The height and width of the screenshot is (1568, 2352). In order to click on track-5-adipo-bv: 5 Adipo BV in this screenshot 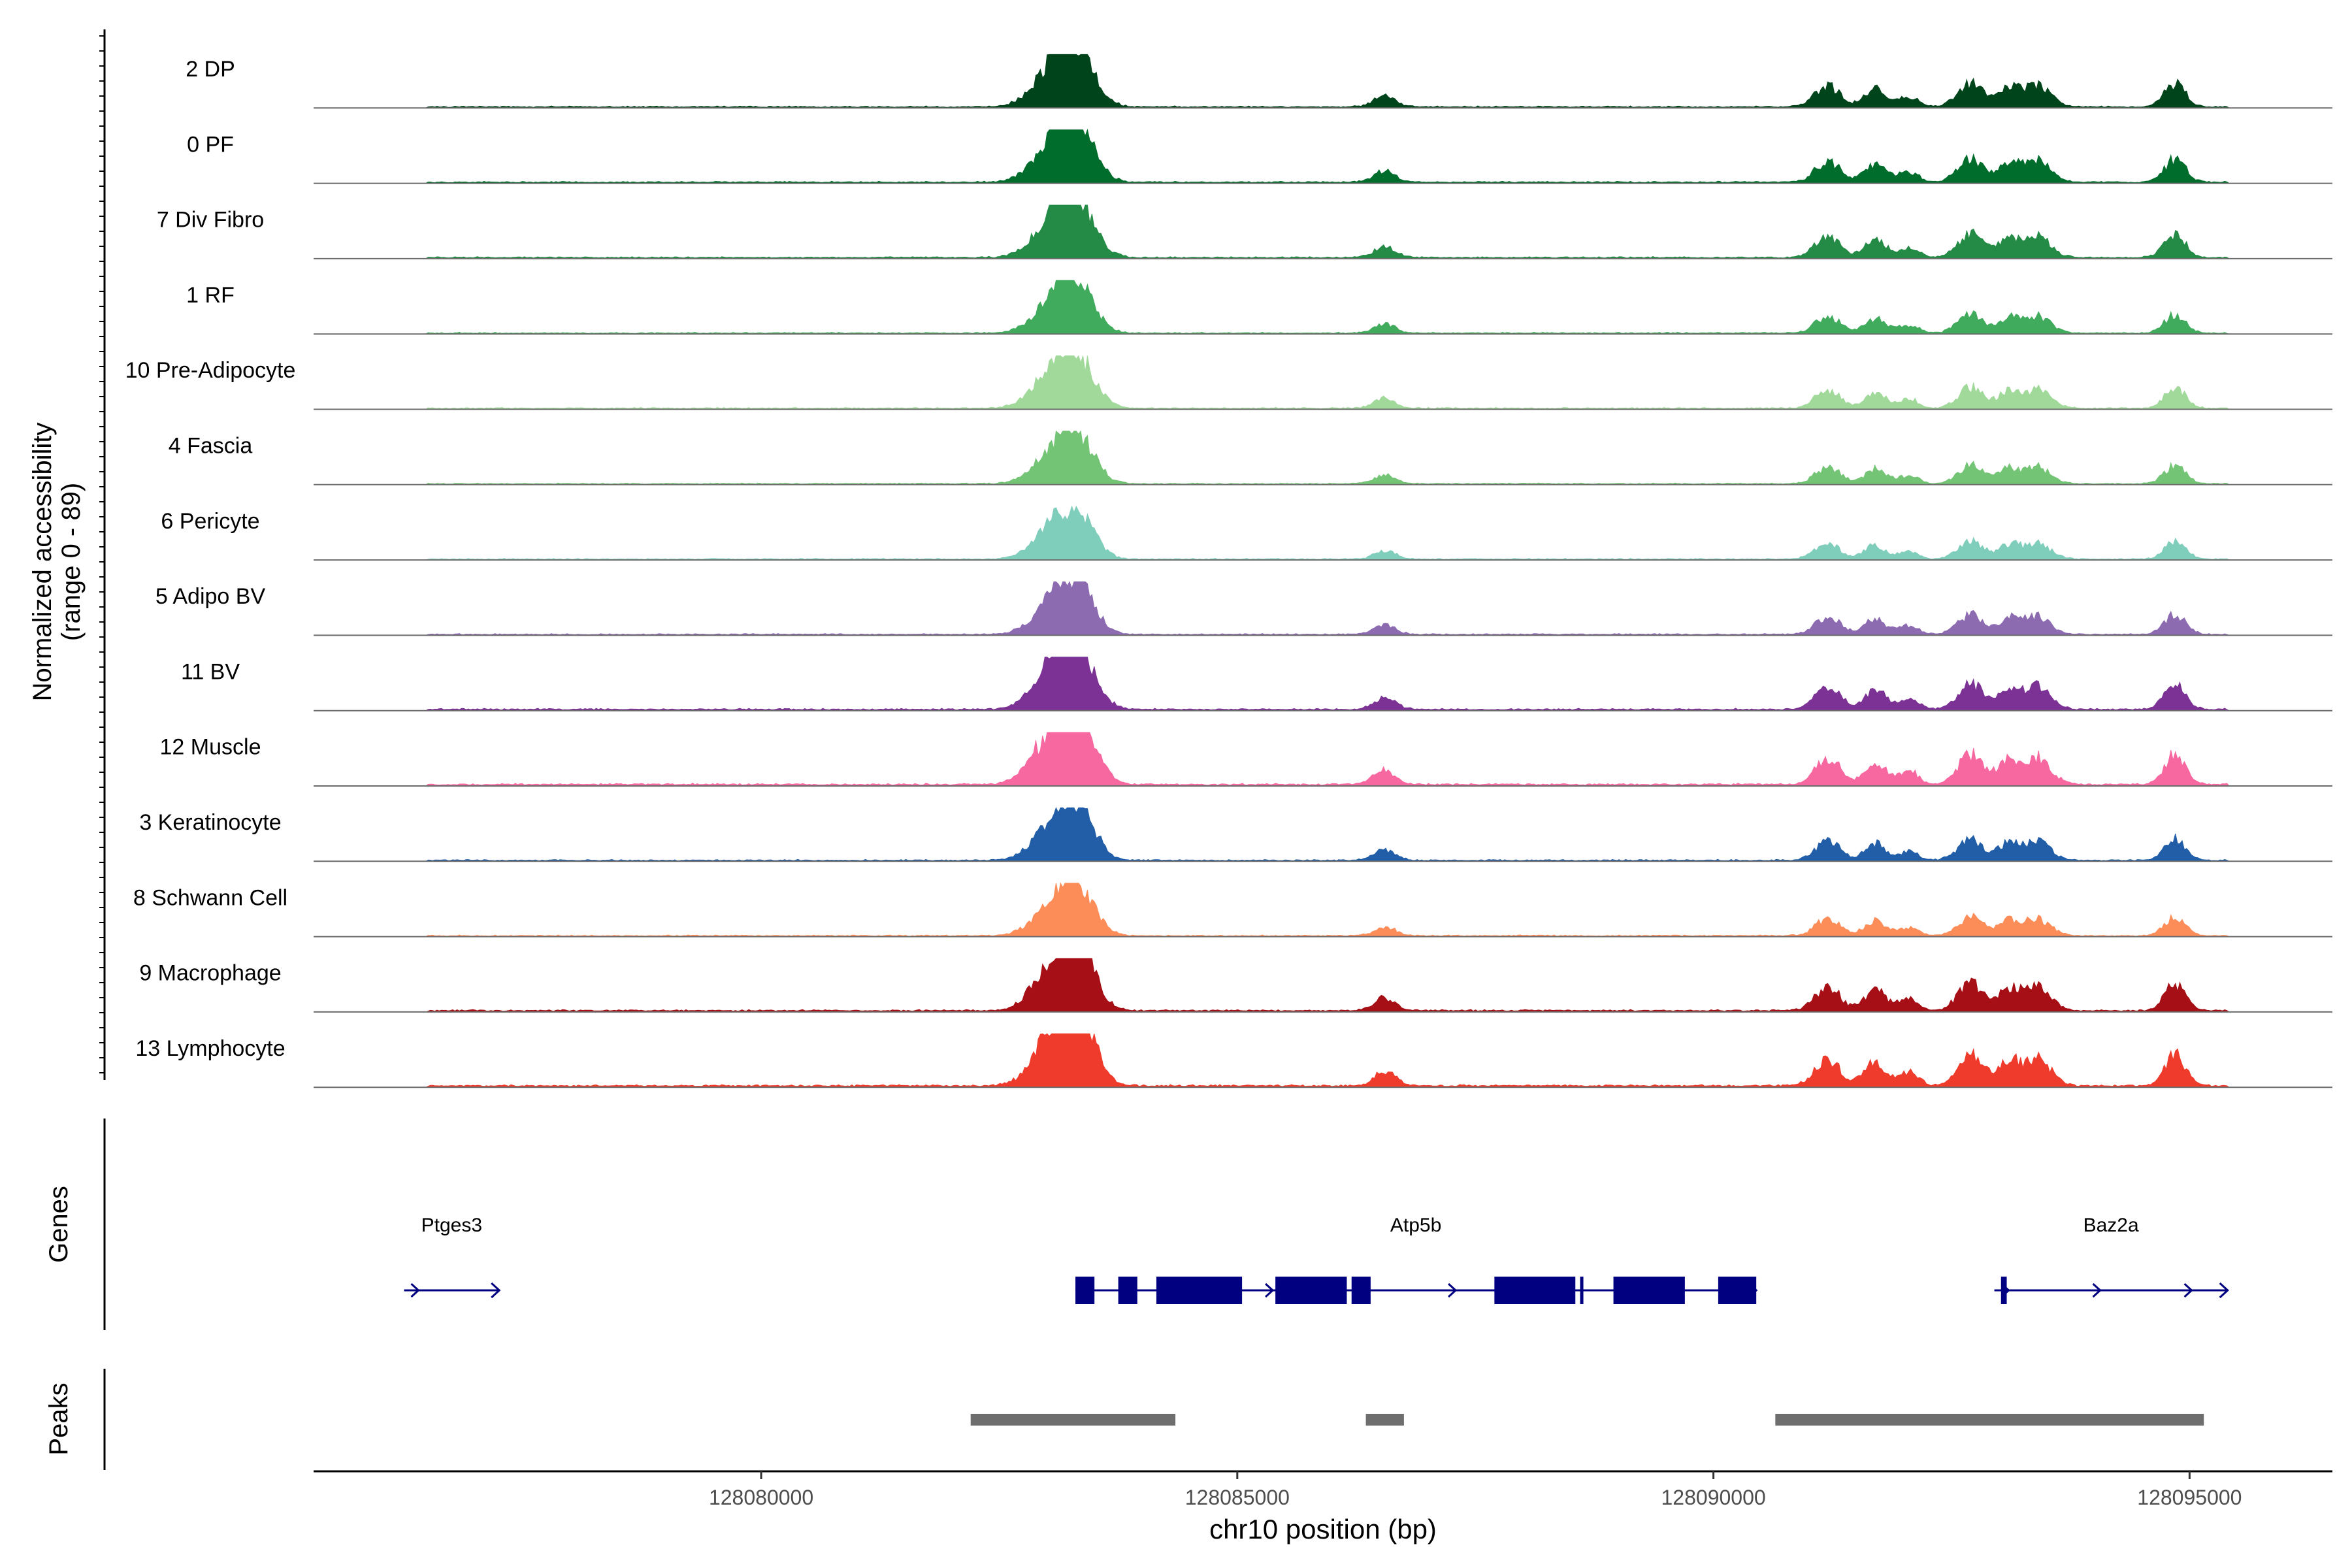, I will do `click(1243, 608)`.